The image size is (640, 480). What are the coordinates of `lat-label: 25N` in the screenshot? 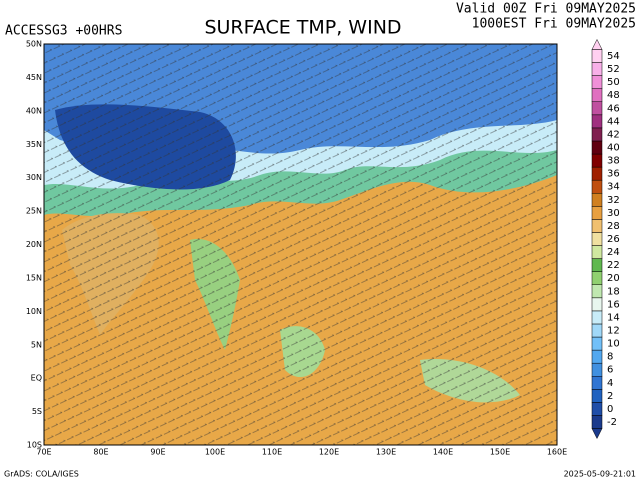 It's located at (34, 211).